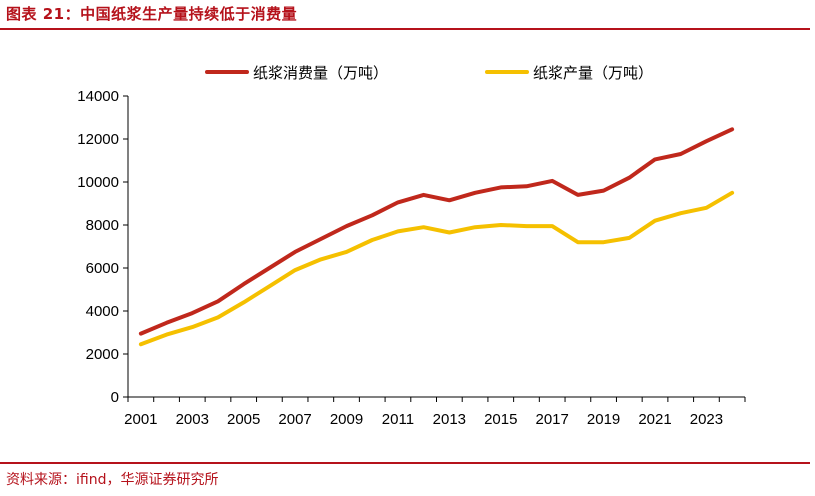  I want to click on figure-title: 图表 21：中国纸浆生产量持续低于消费量, so click(152, 14).